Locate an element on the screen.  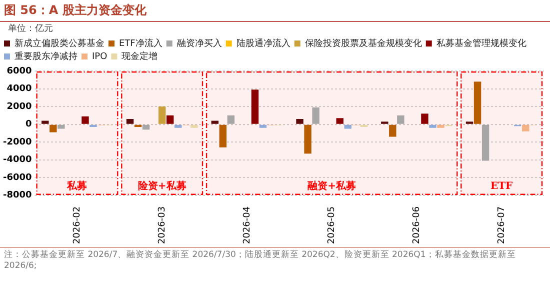
legend-label: 私募基金管理规模变化 is located at coordinates (481, 43).